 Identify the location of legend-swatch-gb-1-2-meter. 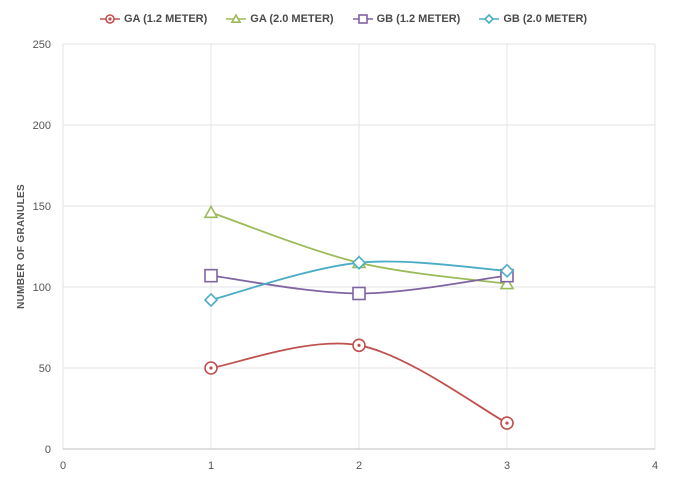
(362, 19).